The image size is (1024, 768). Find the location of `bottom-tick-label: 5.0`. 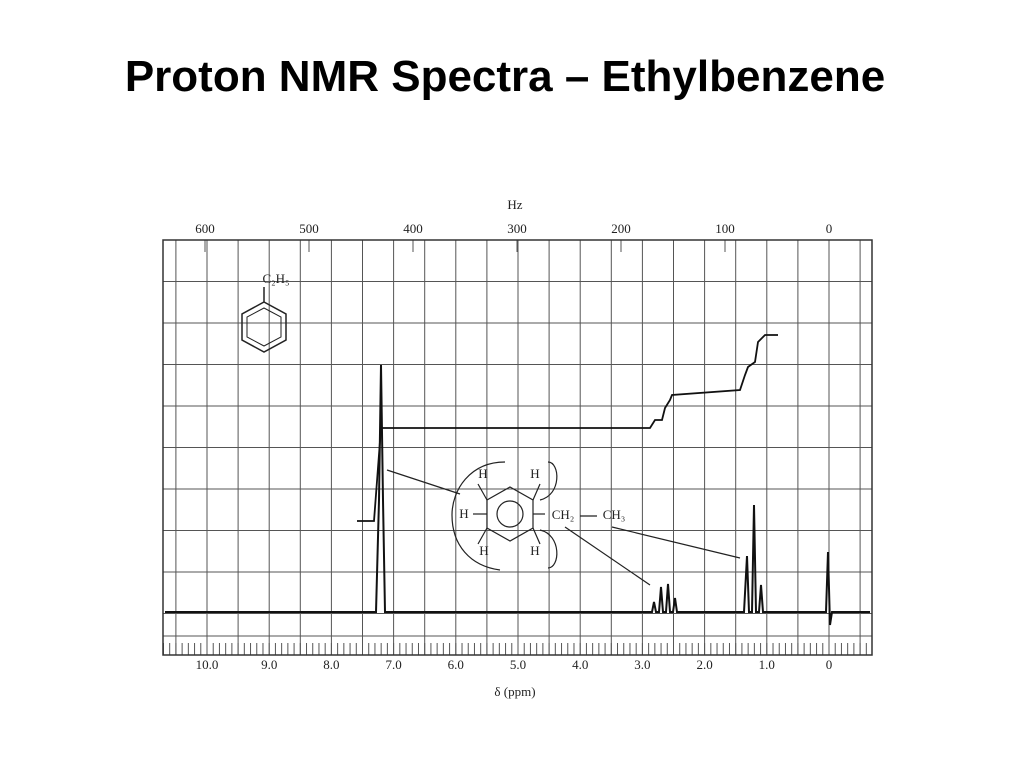

bottom-tick-label: 5.0 is located at coordinates (518, 664).